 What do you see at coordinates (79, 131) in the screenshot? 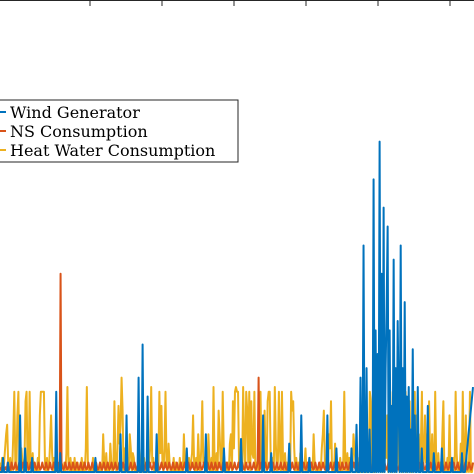
I see `legend-label-ns-consumption: NS Consumption` at bounding box center [79, 131].